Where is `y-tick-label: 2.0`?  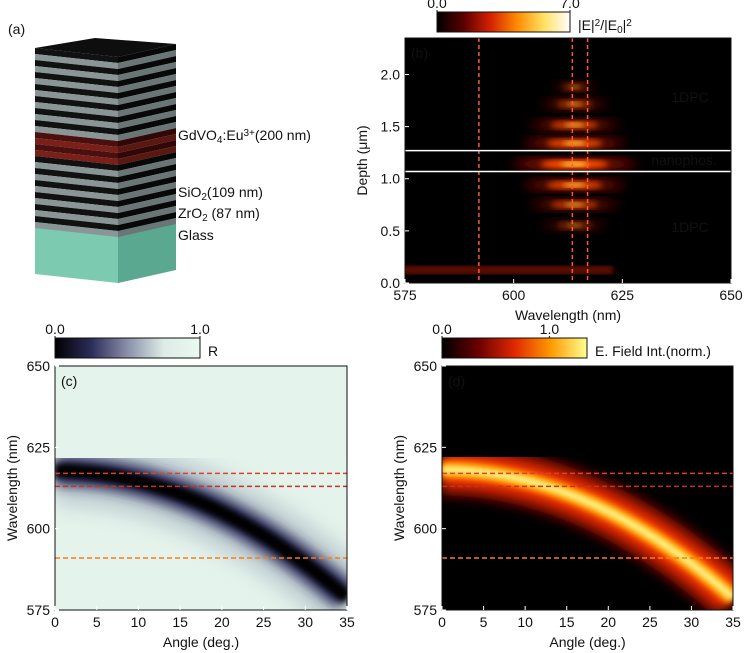
y-tick-label: 2.0 is located at coordinates (391, 74).